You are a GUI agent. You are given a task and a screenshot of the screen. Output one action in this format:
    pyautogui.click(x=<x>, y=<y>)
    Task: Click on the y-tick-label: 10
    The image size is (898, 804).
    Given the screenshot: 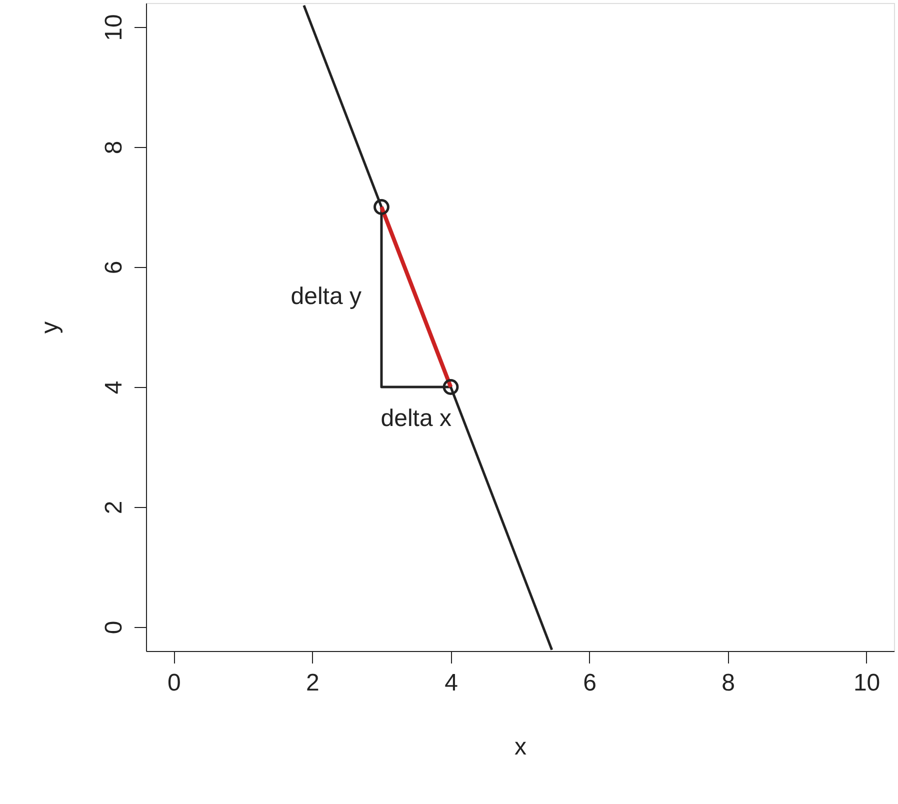 What is the action you would take?
    pyautogui.click(x=114, y=27)
    